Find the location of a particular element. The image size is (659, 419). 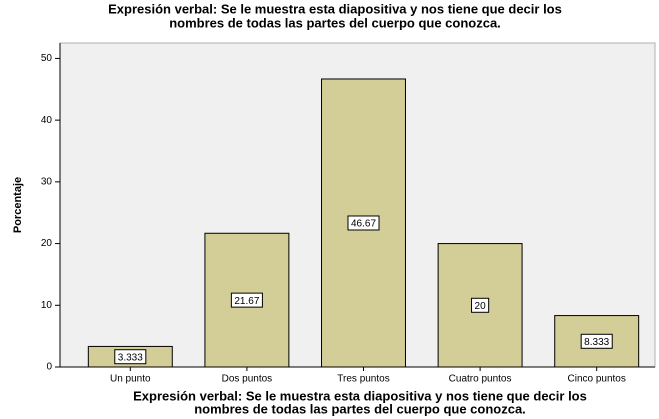

y-tick-label: 20 is located at coordinates (47, 243).